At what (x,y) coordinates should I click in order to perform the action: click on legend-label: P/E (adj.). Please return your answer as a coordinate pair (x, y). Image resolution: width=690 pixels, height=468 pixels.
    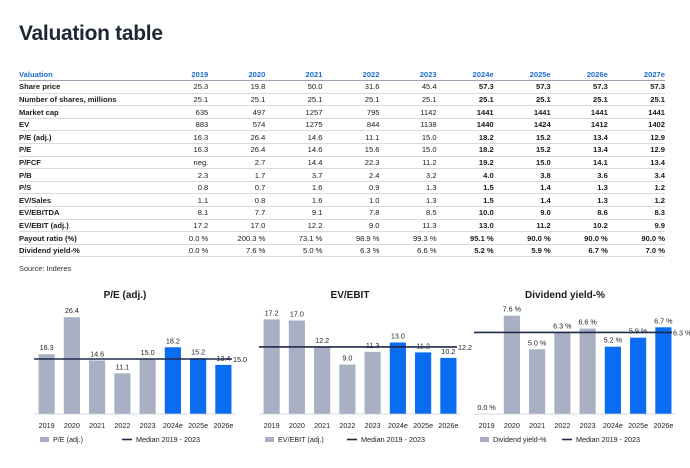
    Looking at the image, I should click on (68, 439).